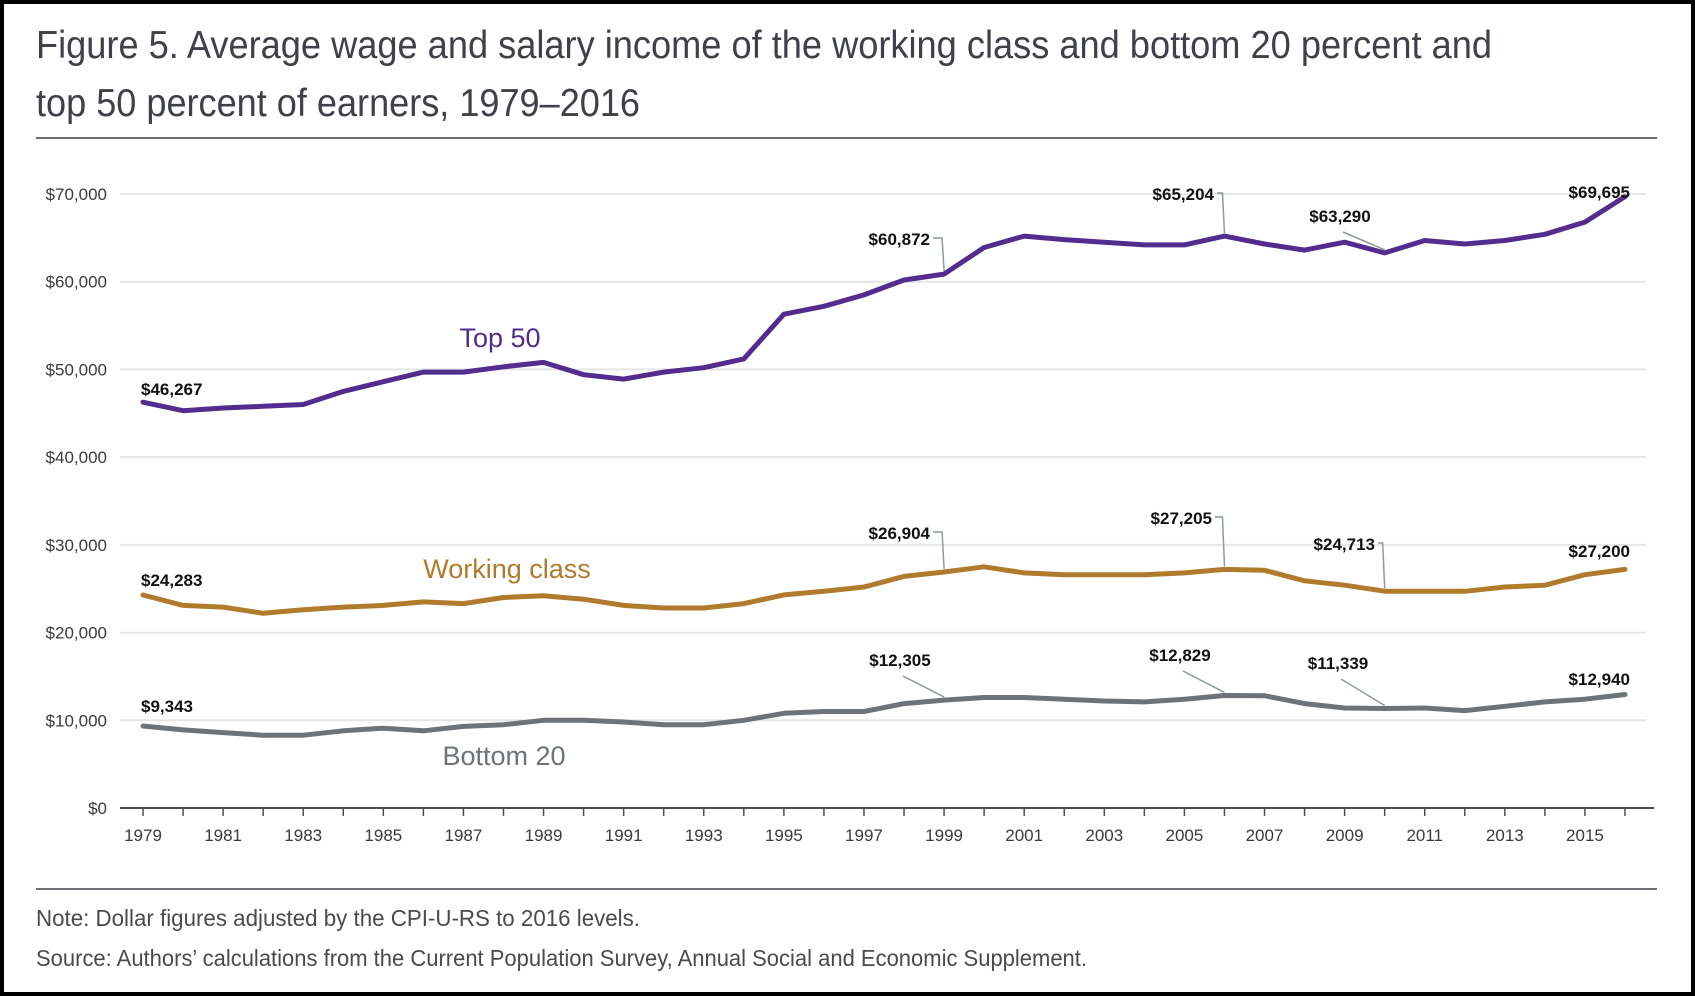 The image size is (1695, 996). I want to click on x-tick-label: 2001, so click(1024, 835).